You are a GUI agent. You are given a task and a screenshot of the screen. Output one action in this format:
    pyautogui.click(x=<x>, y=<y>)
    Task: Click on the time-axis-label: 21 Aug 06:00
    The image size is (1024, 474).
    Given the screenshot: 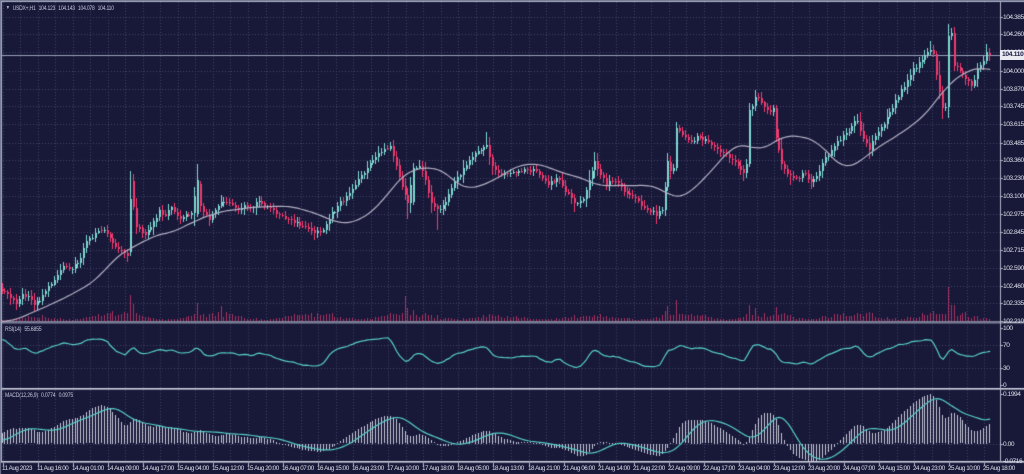 What is the action you would take?
    pyautogui.click(x=578, y=468)
    